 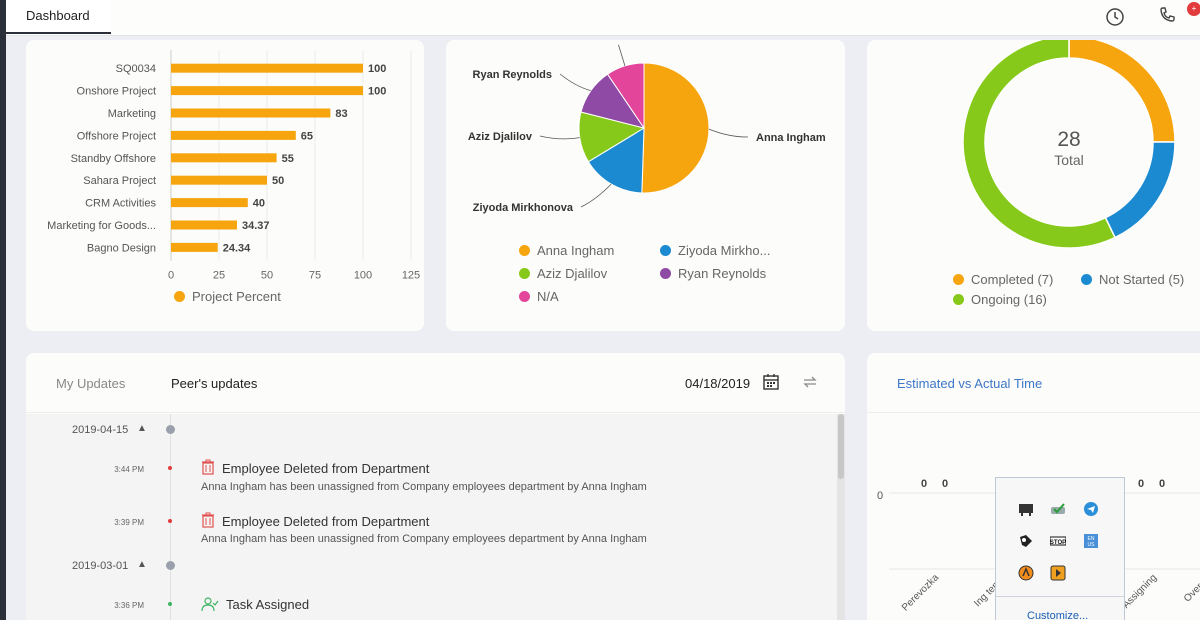 What do you see at coordinates (713, 273) in the screenshot?
I see `legend-ryan: Ryan Reynolds` at bounding box center [713, 273].